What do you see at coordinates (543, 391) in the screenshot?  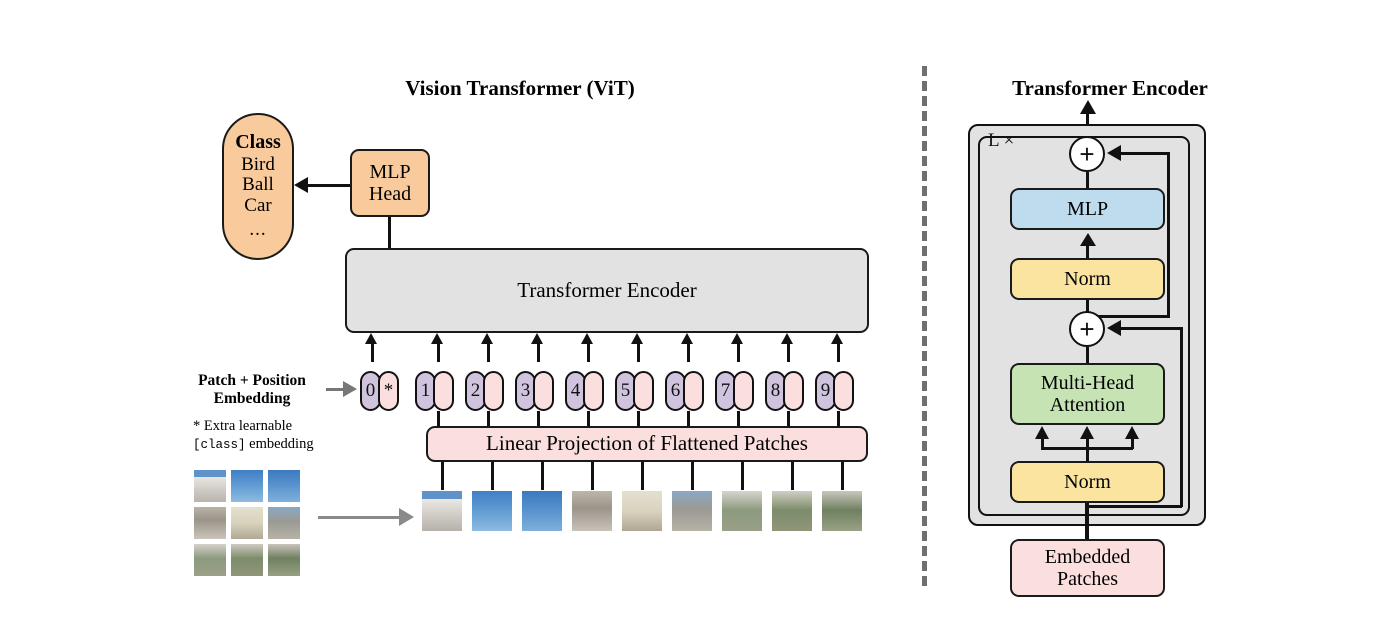 I see `token-3-patch` at bounding box center [543, 391].